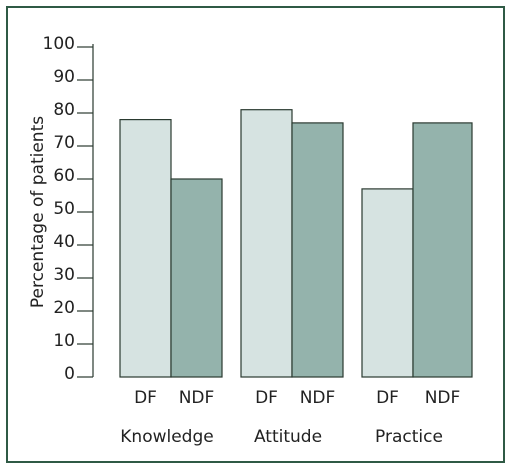  What do you see at coordinates (166, 437) in the screenshot?
I see `x-tick-label: Knowledge` at bounding box center [166, 437].